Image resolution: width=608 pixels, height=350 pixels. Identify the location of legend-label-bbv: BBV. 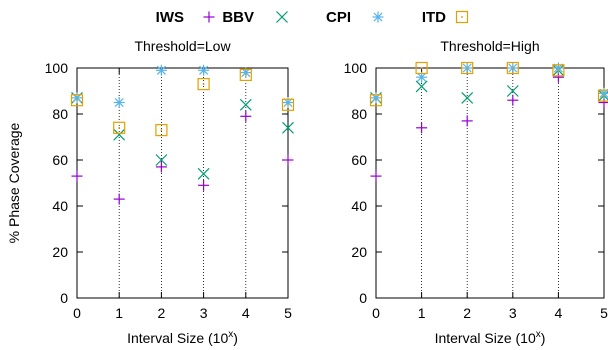
(238, 17).